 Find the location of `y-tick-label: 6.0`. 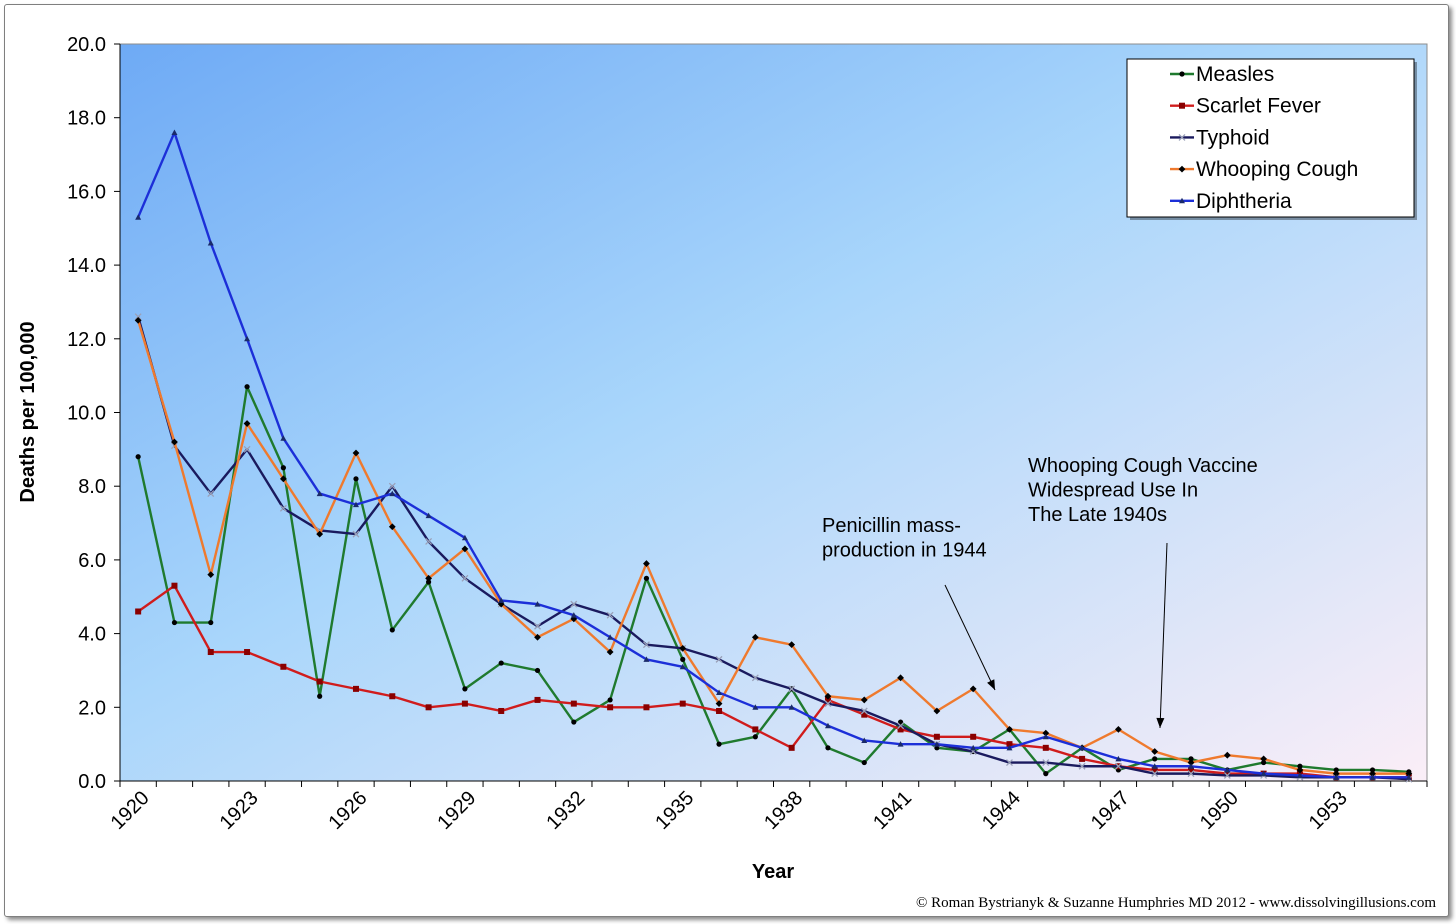

y-tick-label: 6.0 is located at coordinates (92, 561).